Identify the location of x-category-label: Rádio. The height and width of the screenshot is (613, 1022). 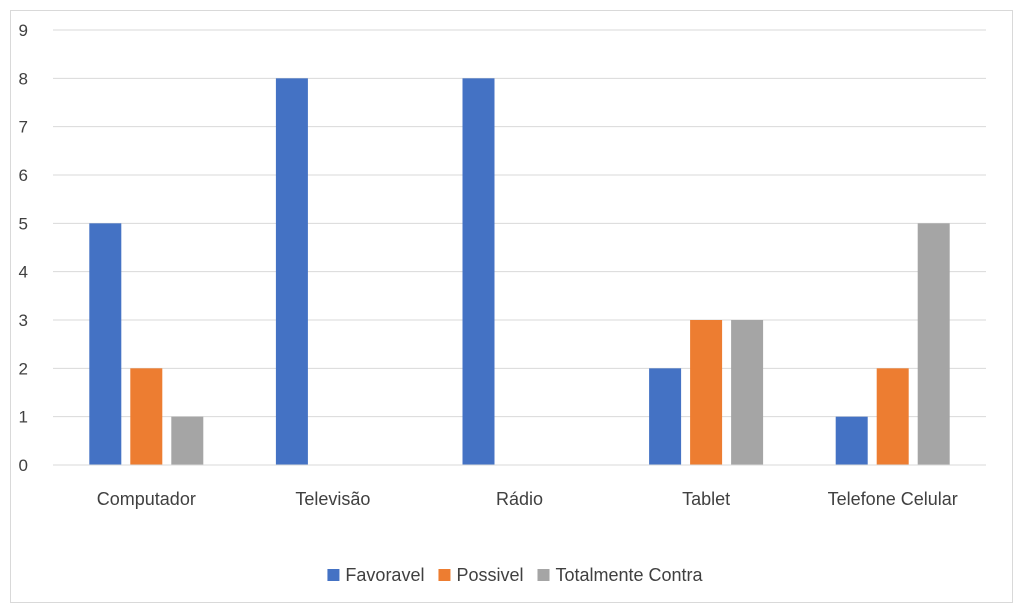
(519, 499).